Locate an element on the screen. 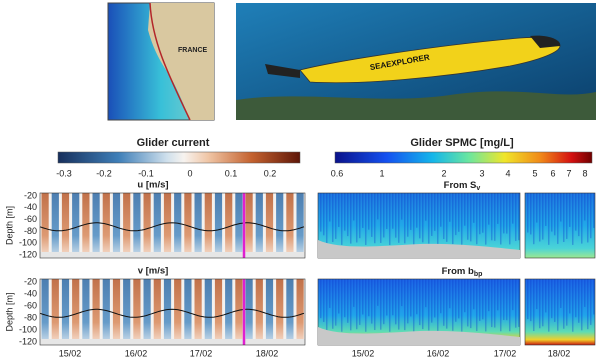 Image resolution: width=600 pixels, height=364 pixels. panel-title: v [m/s] is located at coordinates (153, 271).